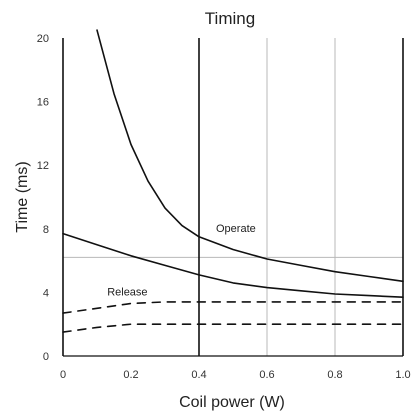 The width and height of the screenshot is (415, 415). Describe the element at coordinates (43, 39) in the screenshot. I see `y-tick-label: 20` at that location.